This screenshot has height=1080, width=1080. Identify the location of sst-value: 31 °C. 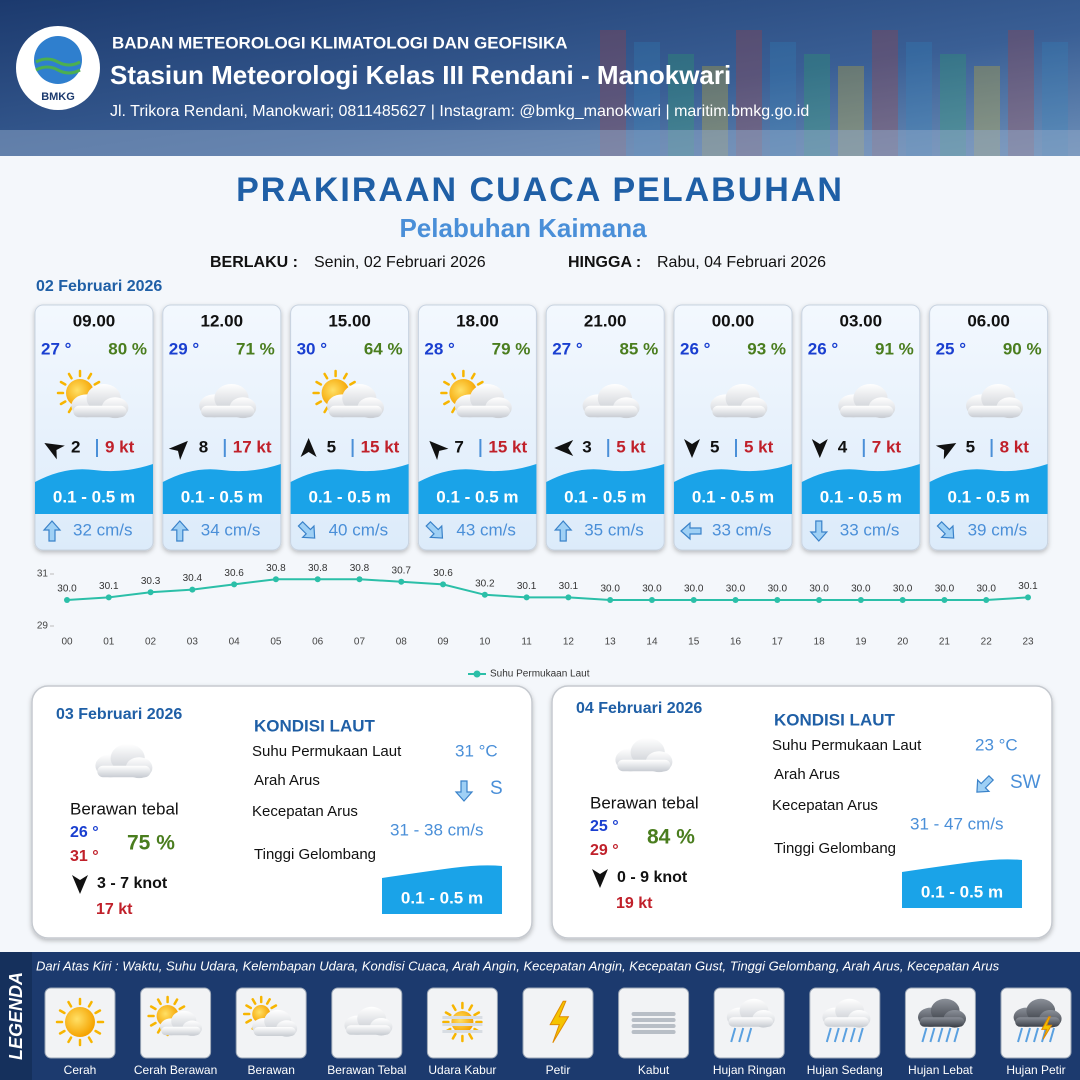
(476, 750).